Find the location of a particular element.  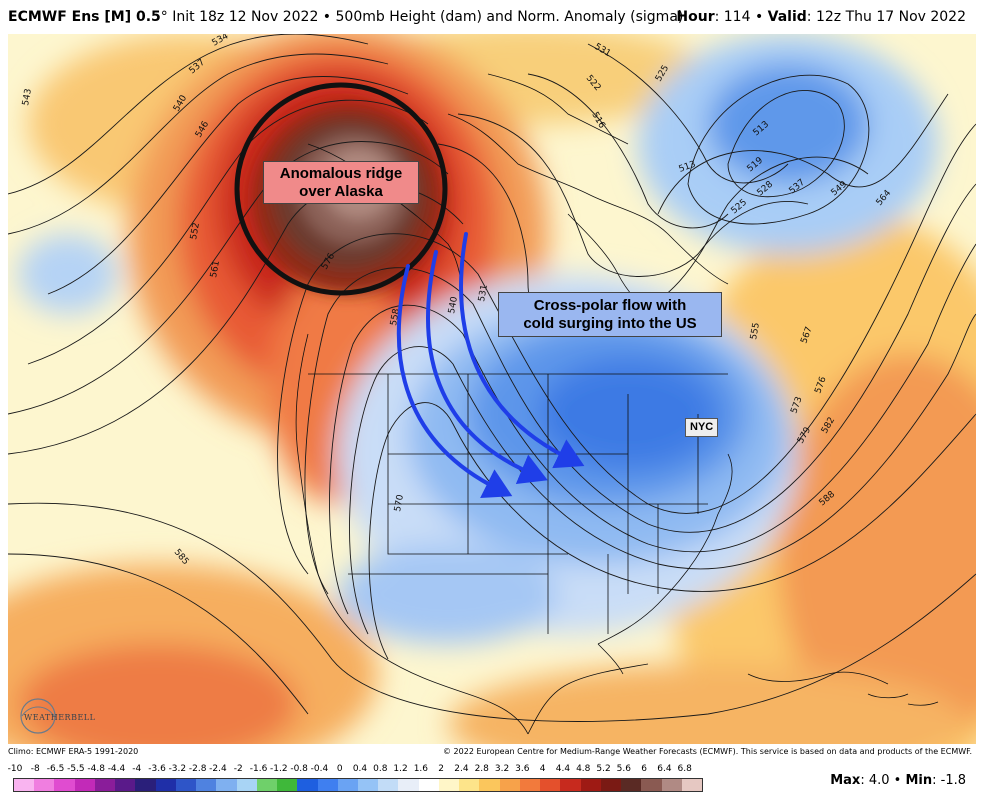

contour-label: 543 is located at coordinates (27, 97).